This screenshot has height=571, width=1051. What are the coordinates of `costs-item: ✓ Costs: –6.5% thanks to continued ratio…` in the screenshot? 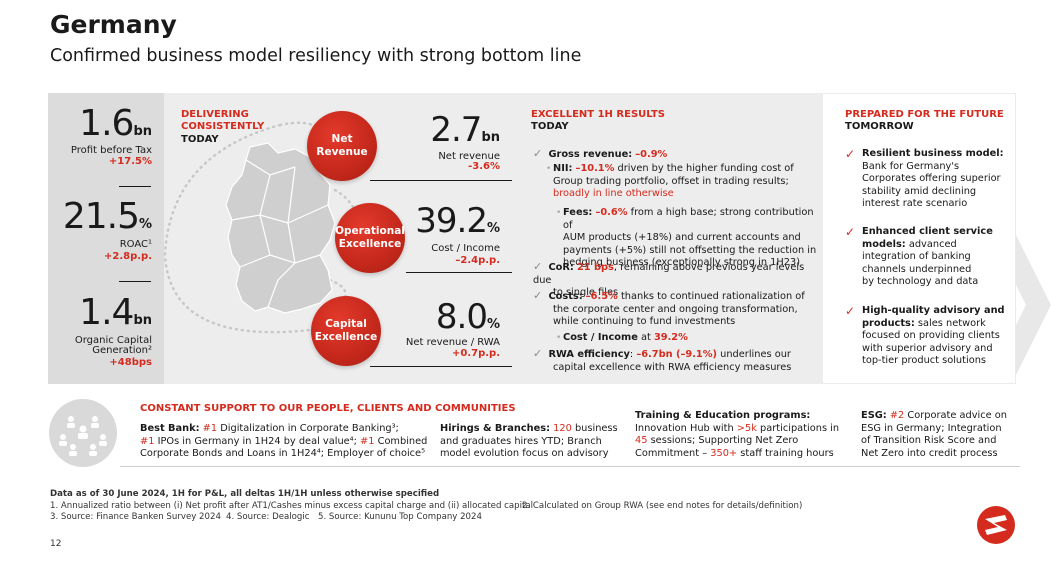 It's located at (669, 308).